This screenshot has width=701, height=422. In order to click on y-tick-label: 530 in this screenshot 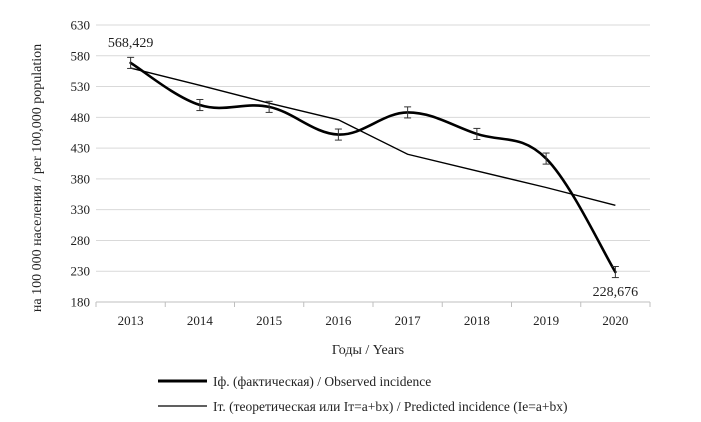, I will do `click(81, 86)`.